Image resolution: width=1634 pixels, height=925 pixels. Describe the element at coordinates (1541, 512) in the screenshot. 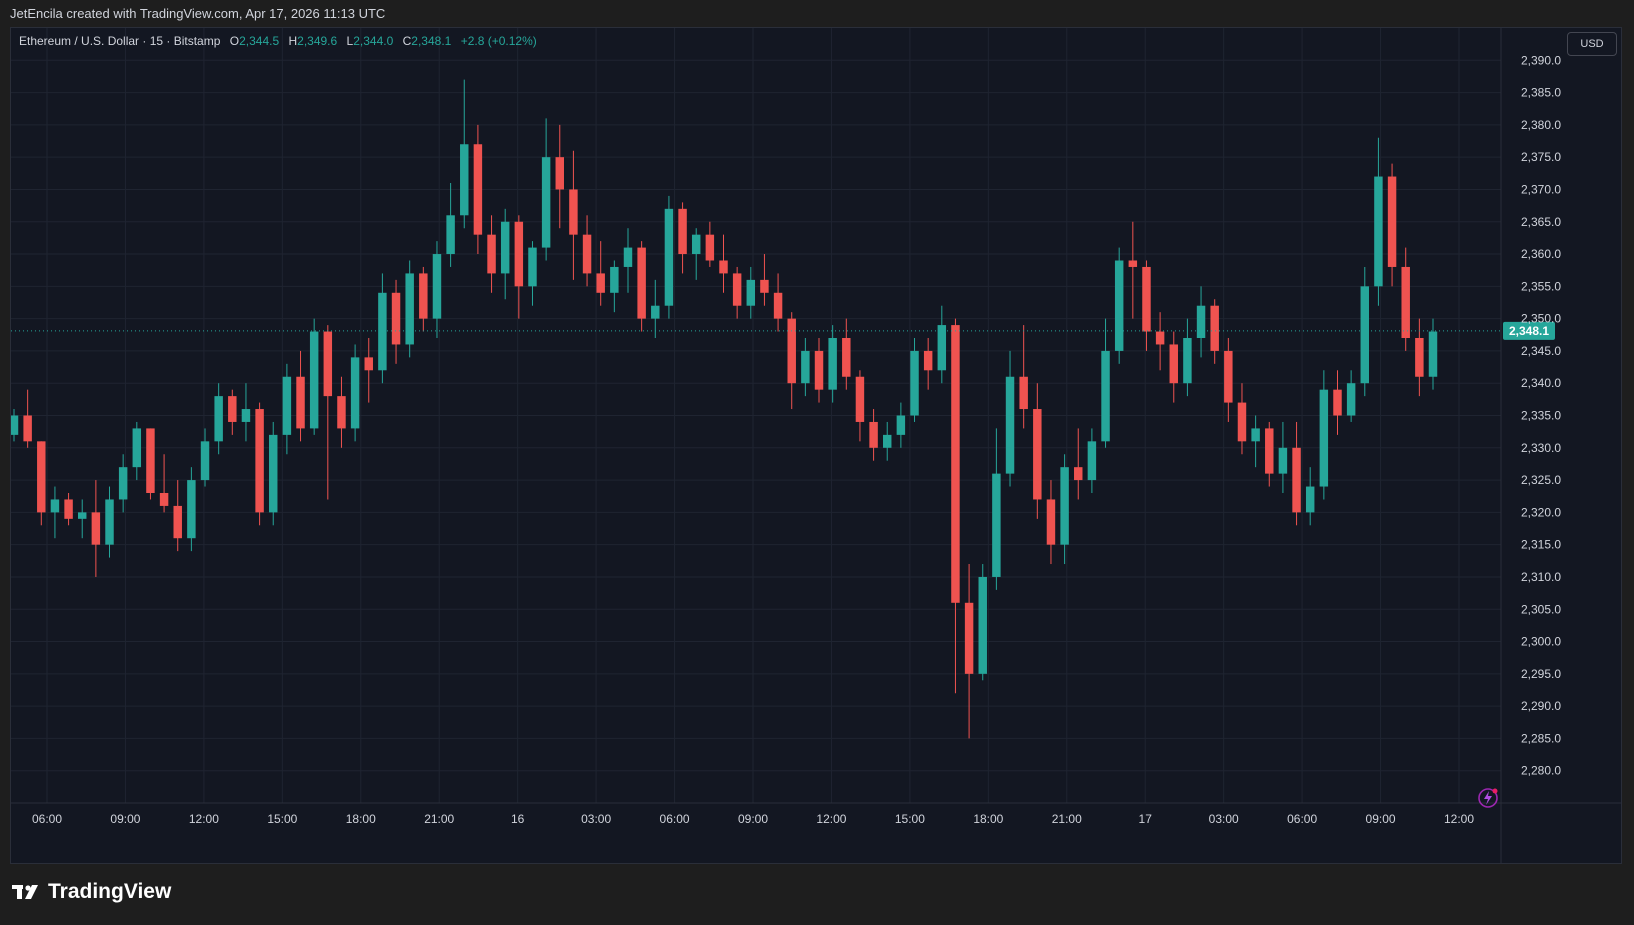

I see `y-tick-label: 2,320.0` at that location.